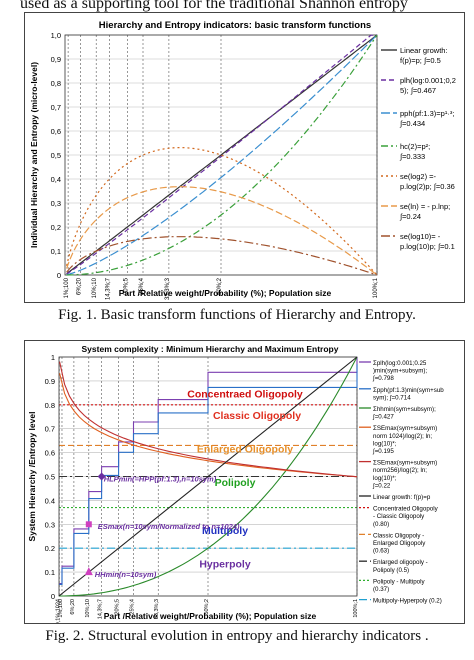 The height and width of the screenshot is (660, 474). I want to click on legend-entry: Σhhmin(sym+subsym);, so click(404, 409).